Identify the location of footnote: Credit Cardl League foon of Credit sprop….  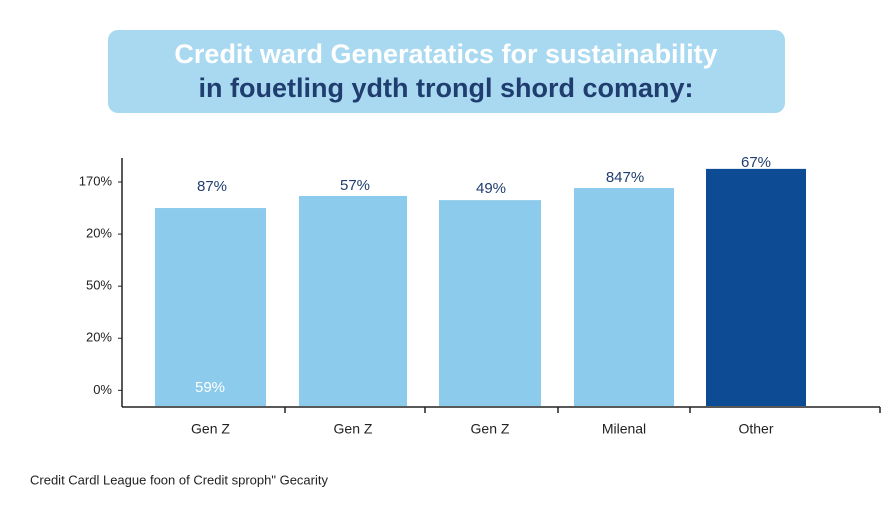
(179, 479).